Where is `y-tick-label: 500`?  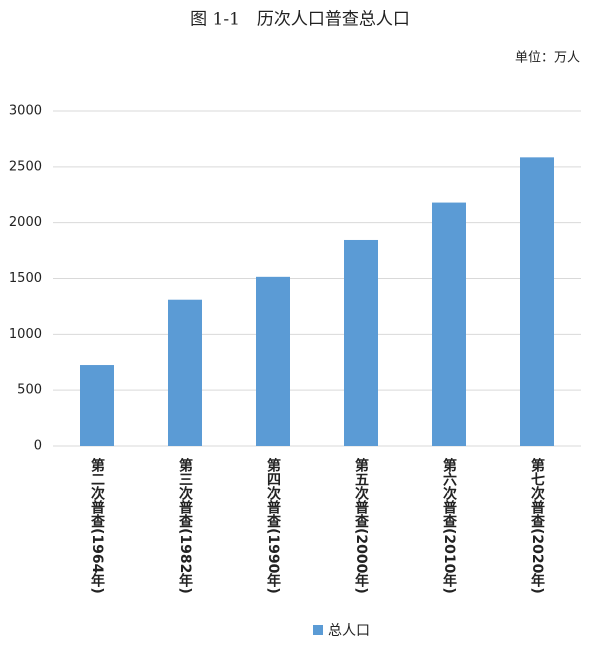
y-tick-label: 500 is located at coordinates (29, 390).